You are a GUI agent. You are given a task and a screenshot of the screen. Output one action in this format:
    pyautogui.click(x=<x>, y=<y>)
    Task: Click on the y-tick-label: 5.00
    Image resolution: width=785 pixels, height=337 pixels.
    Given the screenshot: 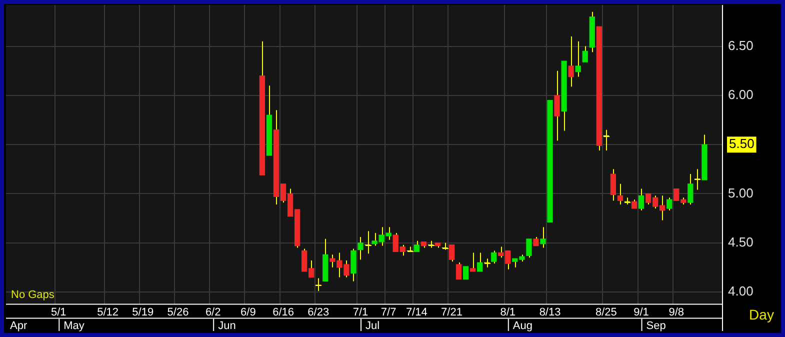 What is the action you would take?
    pyautogui.click(x=741, y=192)
    